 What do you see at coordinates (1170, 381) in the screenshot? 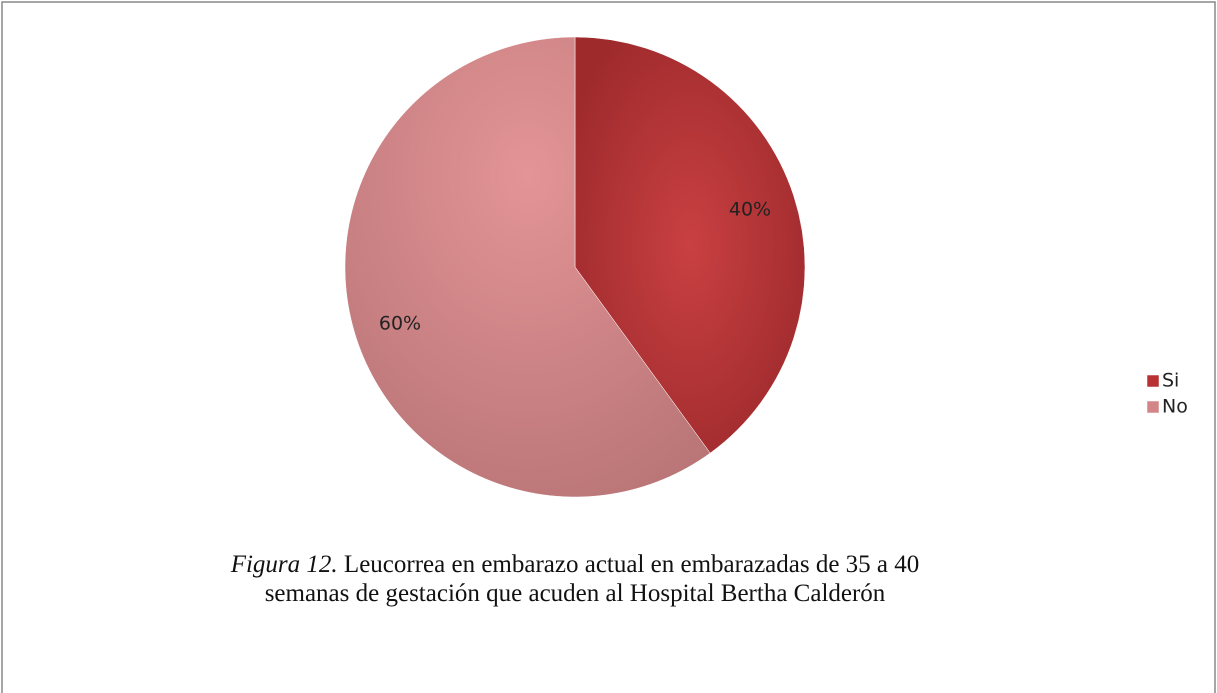
I see `legend-label: Si` at bounding box center [1170, 381].